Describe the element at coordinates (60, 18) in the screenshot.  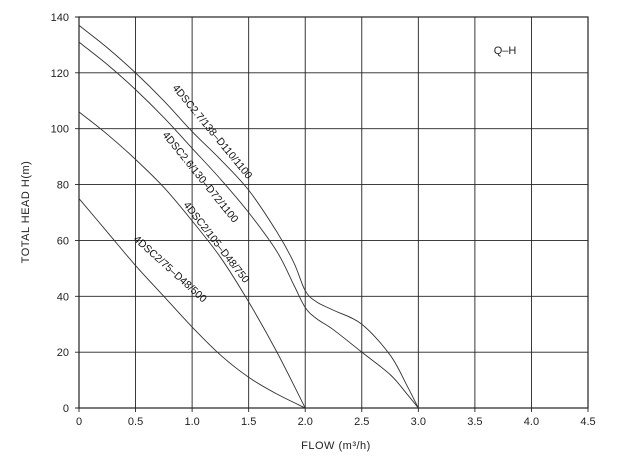
I see `y-tick-label: 140` at that location.